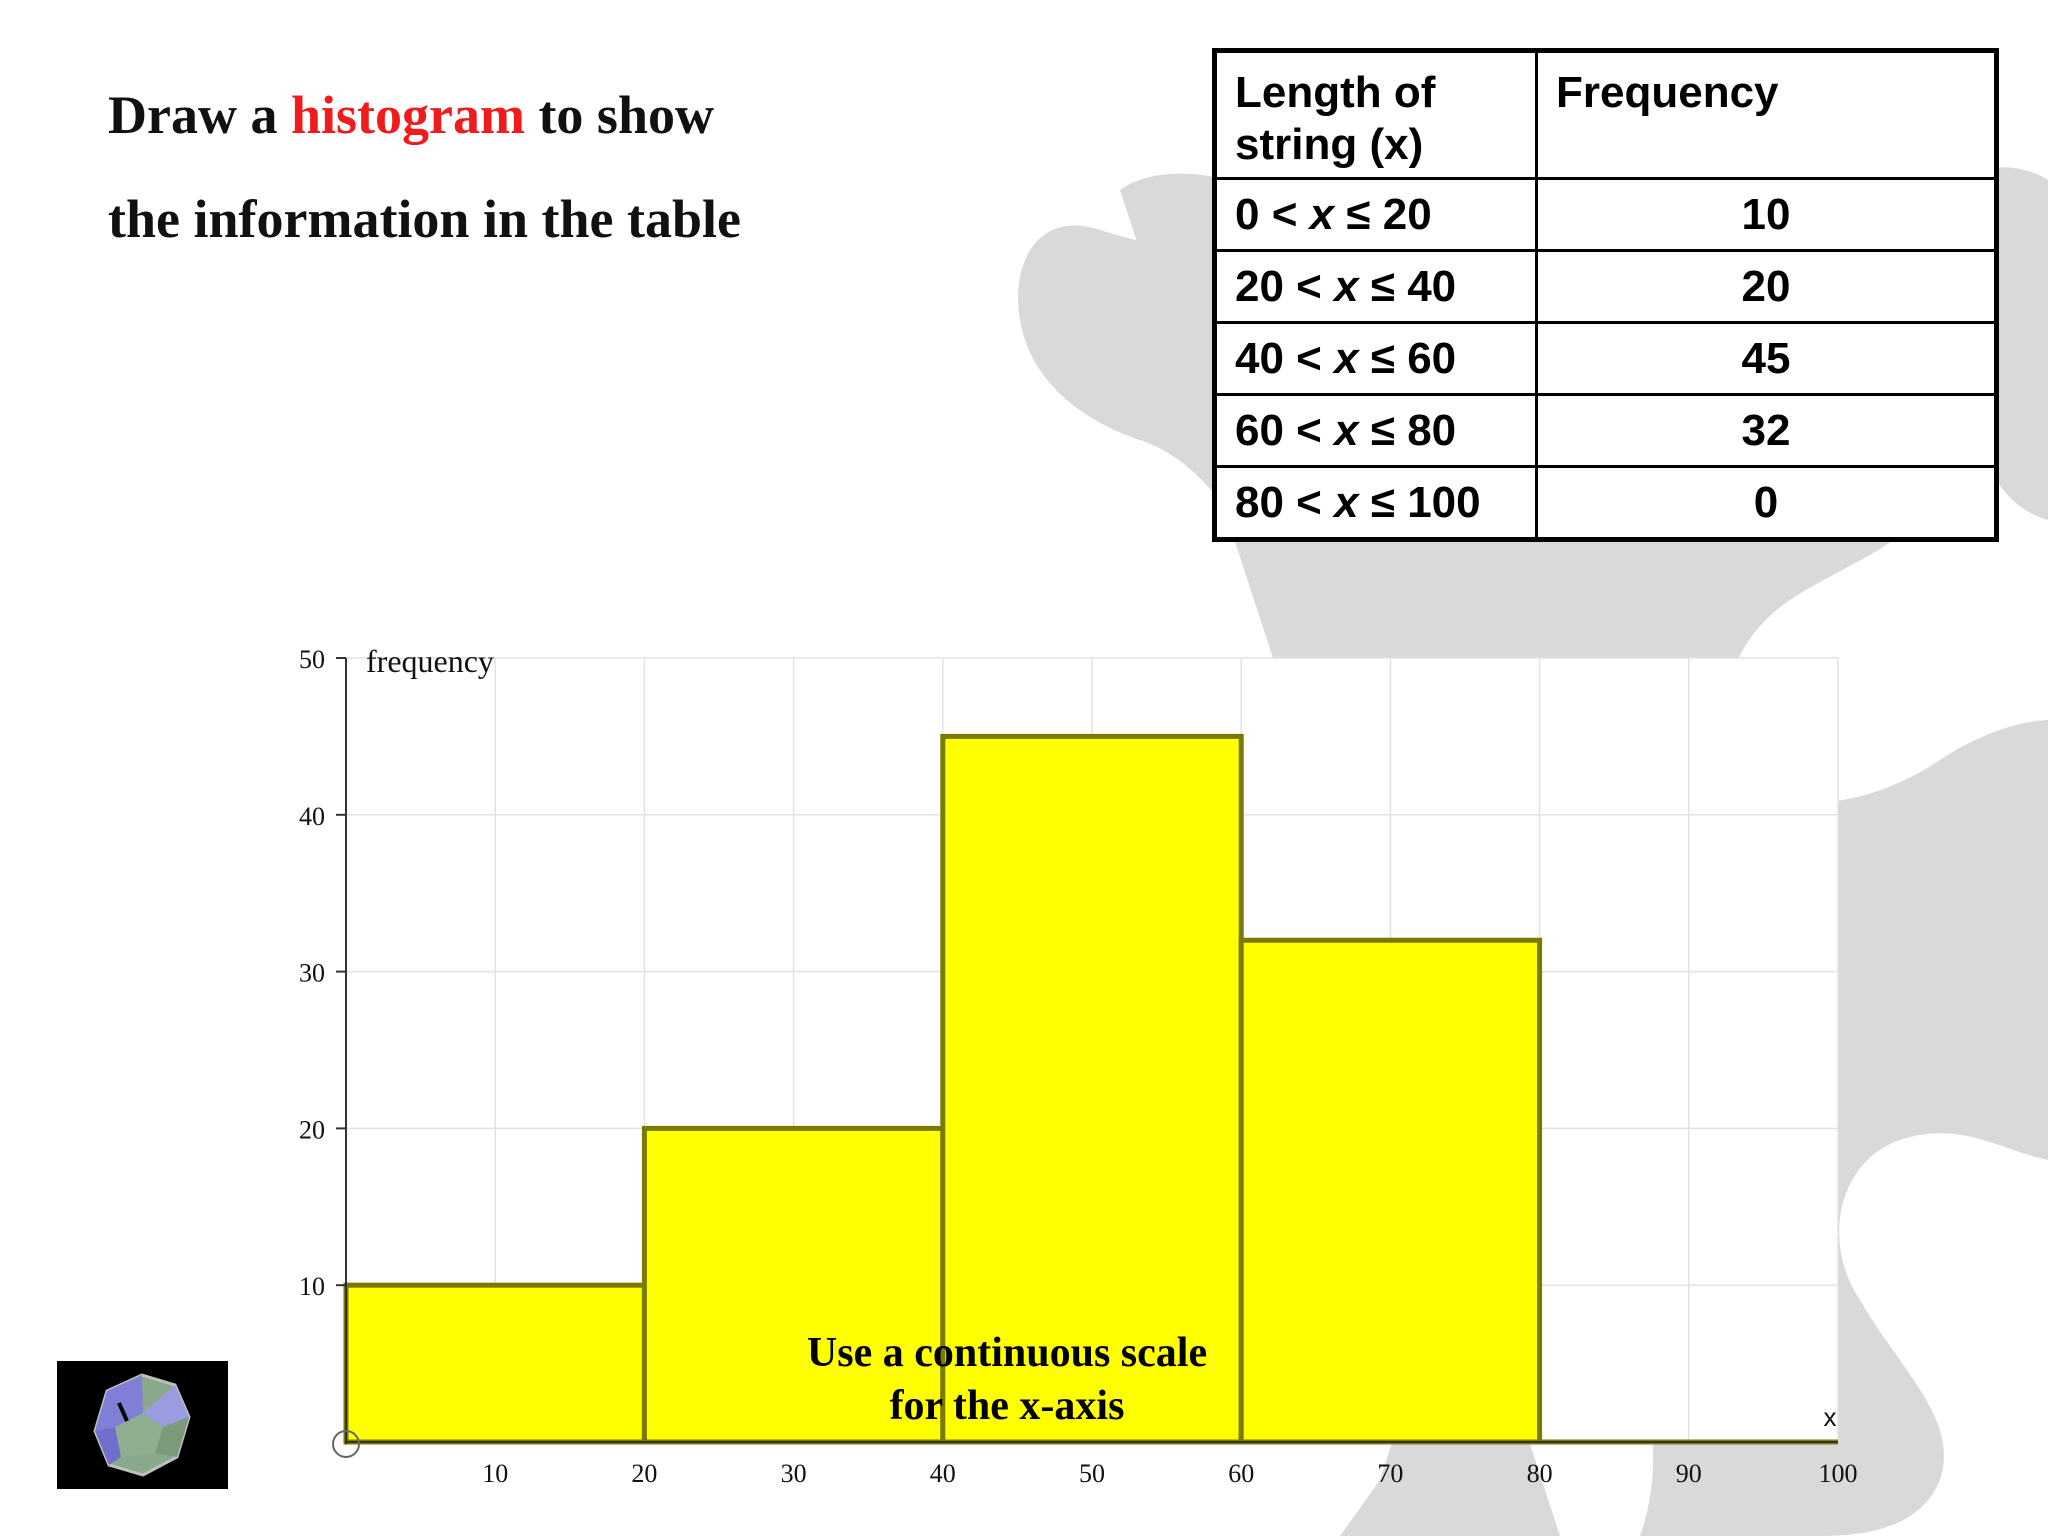 The width and height of the screenshot is (2048, 1536). Describe the element at coordinates (1241, 1473) in the screenshot. I see `x-tick-label: 60` at that location.